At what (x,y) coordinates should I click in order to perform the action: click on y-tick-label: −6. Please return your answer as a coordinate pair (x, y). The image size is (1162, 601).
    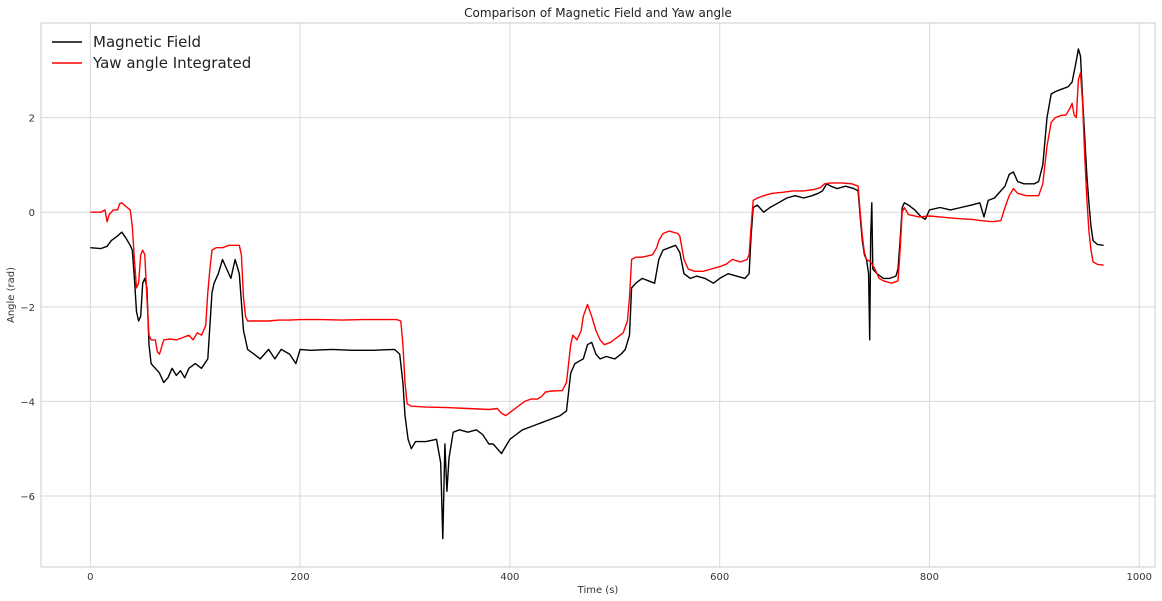
    Looking at the image, I should click on (27, 497).